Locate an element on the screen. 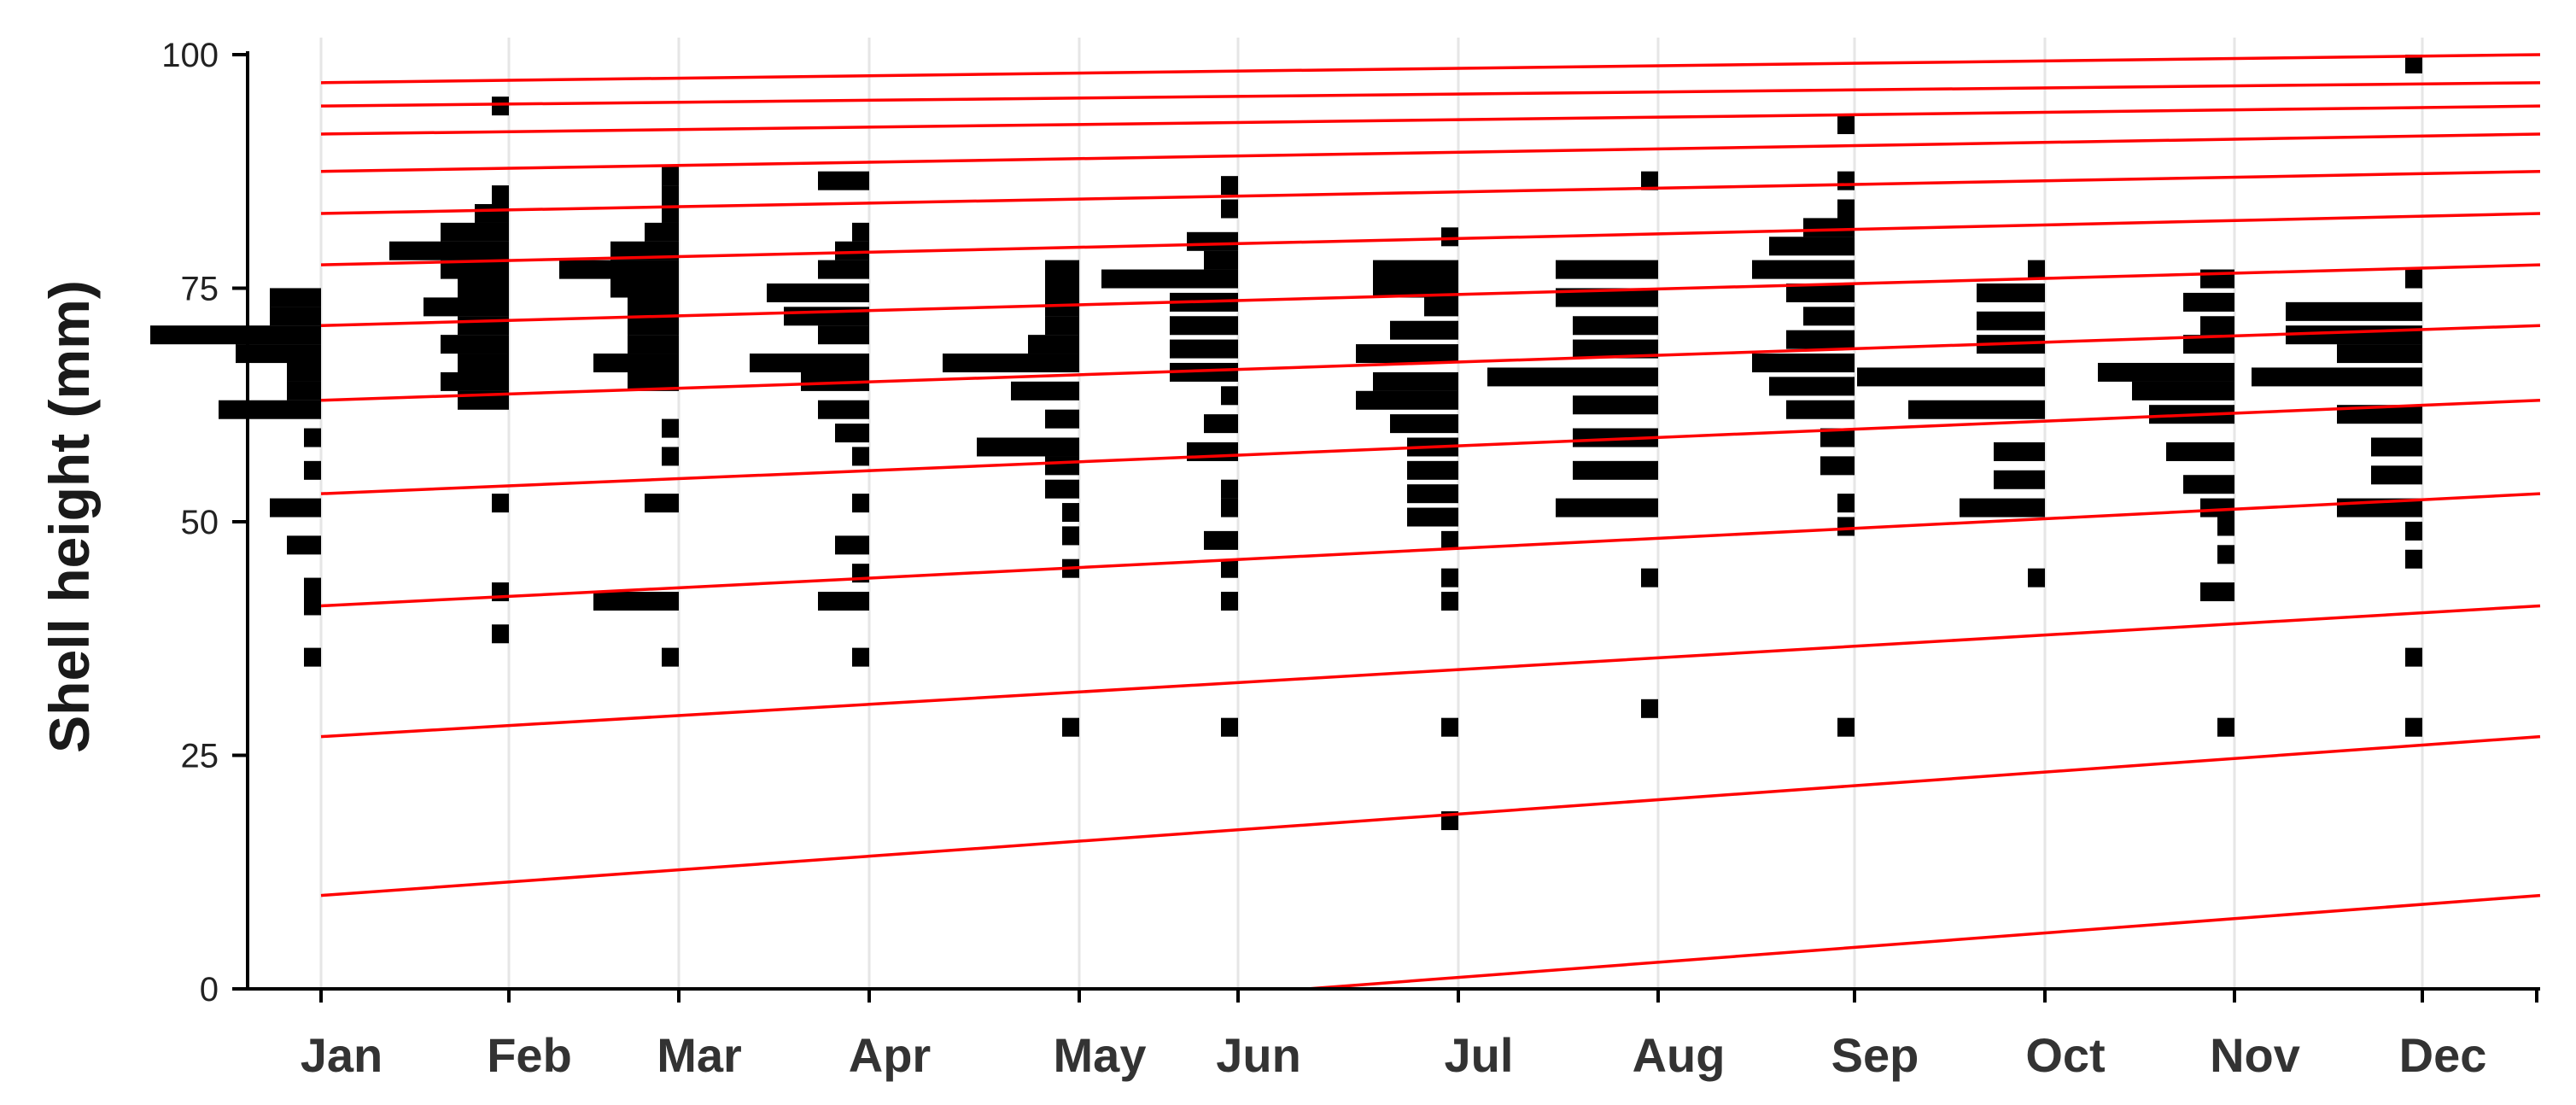 This screenshot has height=1105, width=2576. x-tick-label-aug: Aug is located at coordinates (1679, 1055).